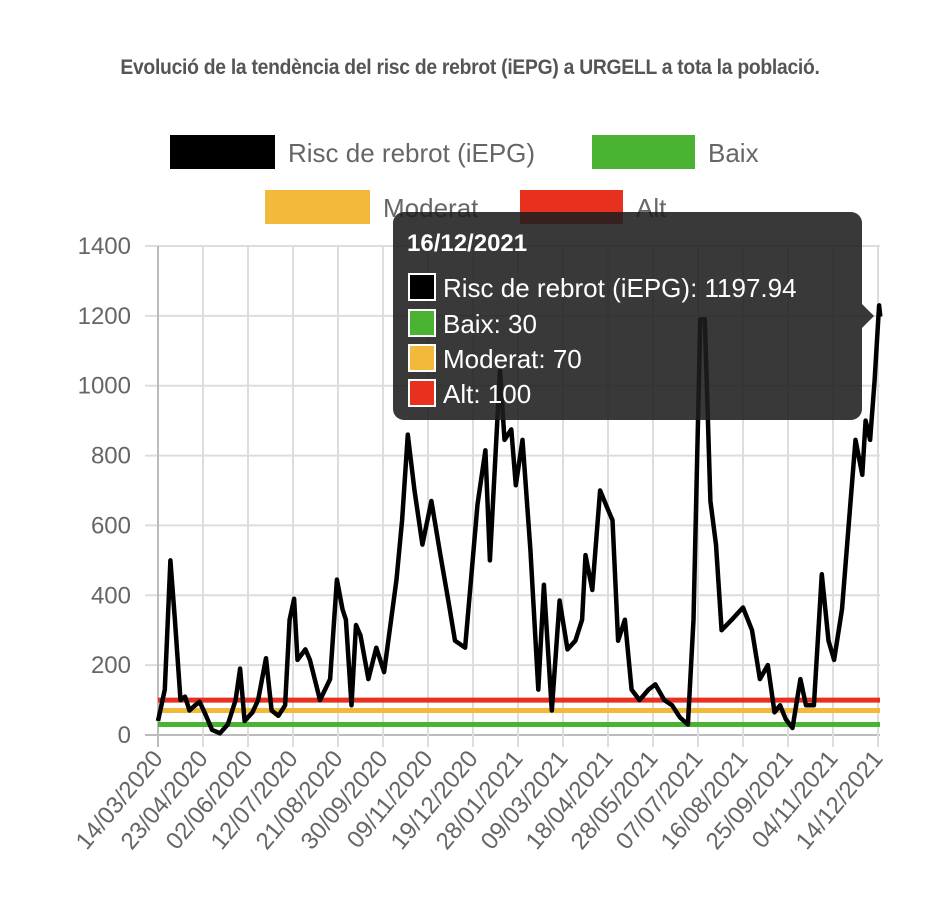 The width and height of the screenshot is (940, 912). I want to click on tooltip-background, so click(627, 316).